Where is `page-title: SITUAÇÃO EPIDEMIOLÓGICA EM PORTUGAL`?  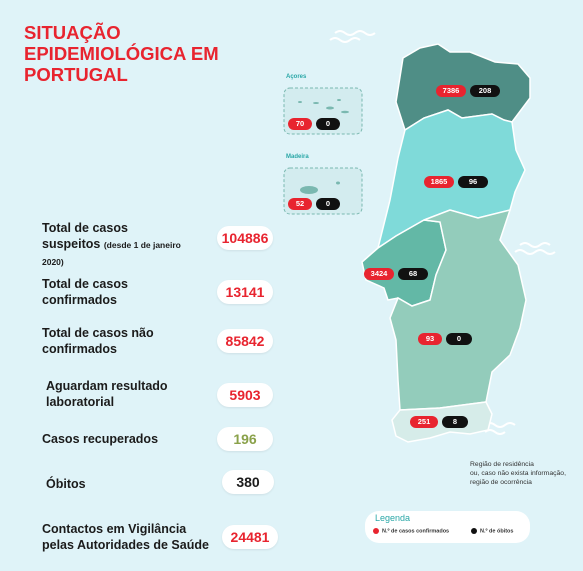 page-title: SITUAÇÃO EPIDEMIOLÓGICA EM PORTUGAL is located at coordinates (121, 53).